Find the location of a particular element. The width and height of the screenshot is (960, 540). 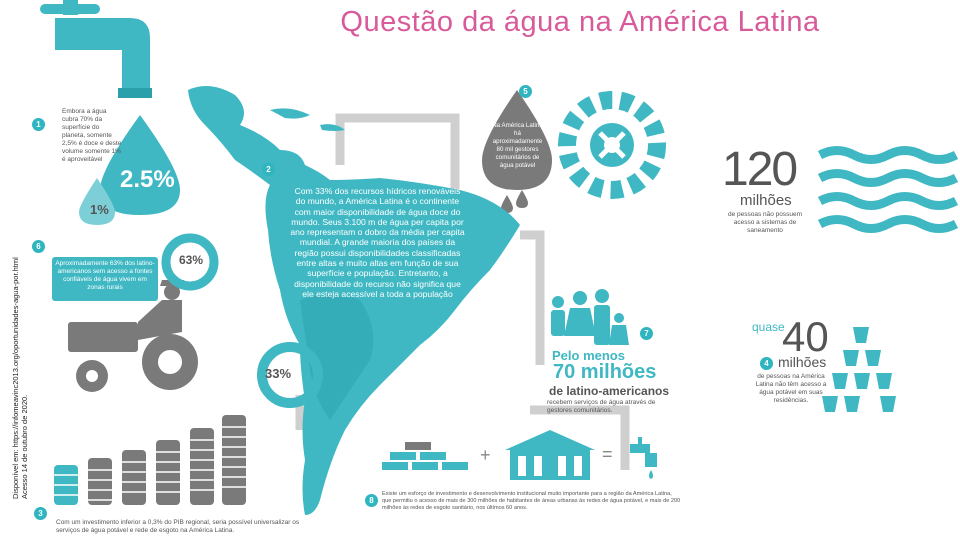

faucet-icon is located at coordinates (96, 49).